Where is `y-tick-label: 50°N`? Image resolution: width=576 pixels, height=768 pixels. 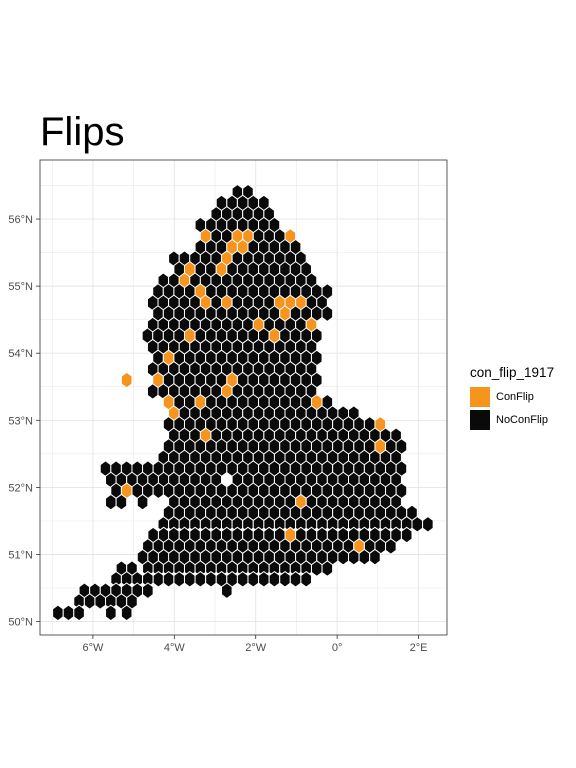
y-tick-label: 50°N is located at coordinates (20, 623).